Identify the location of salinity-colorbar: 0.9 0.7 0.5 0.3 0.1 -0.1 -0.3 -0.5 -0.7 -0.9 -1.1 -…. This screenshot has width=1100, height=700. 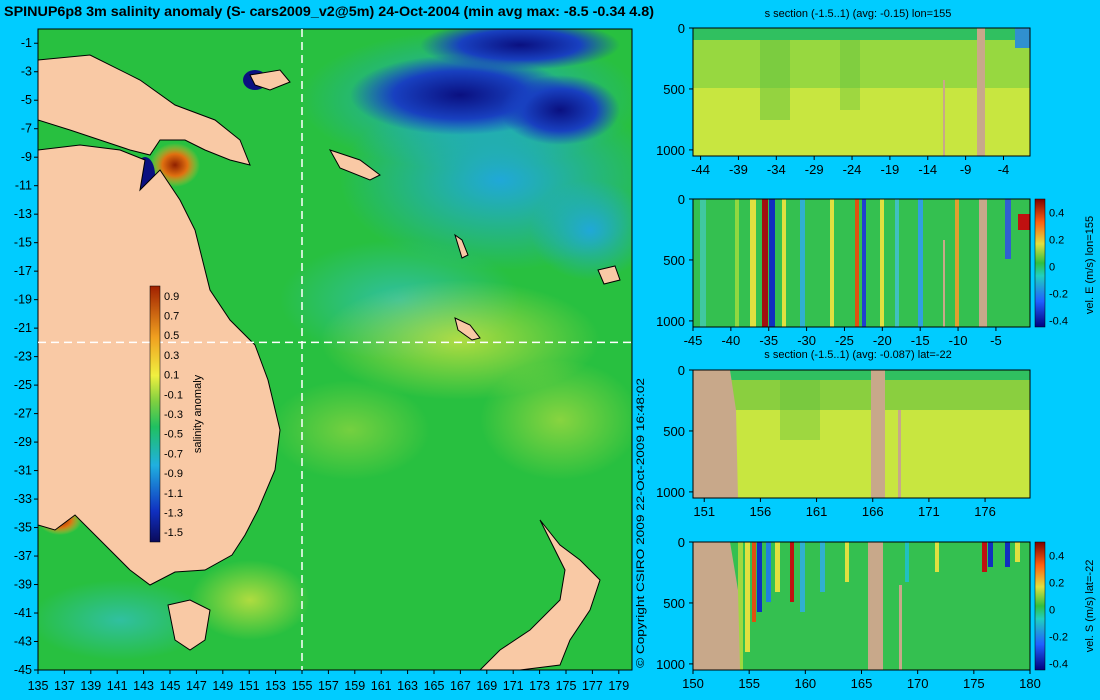
(176, 414).